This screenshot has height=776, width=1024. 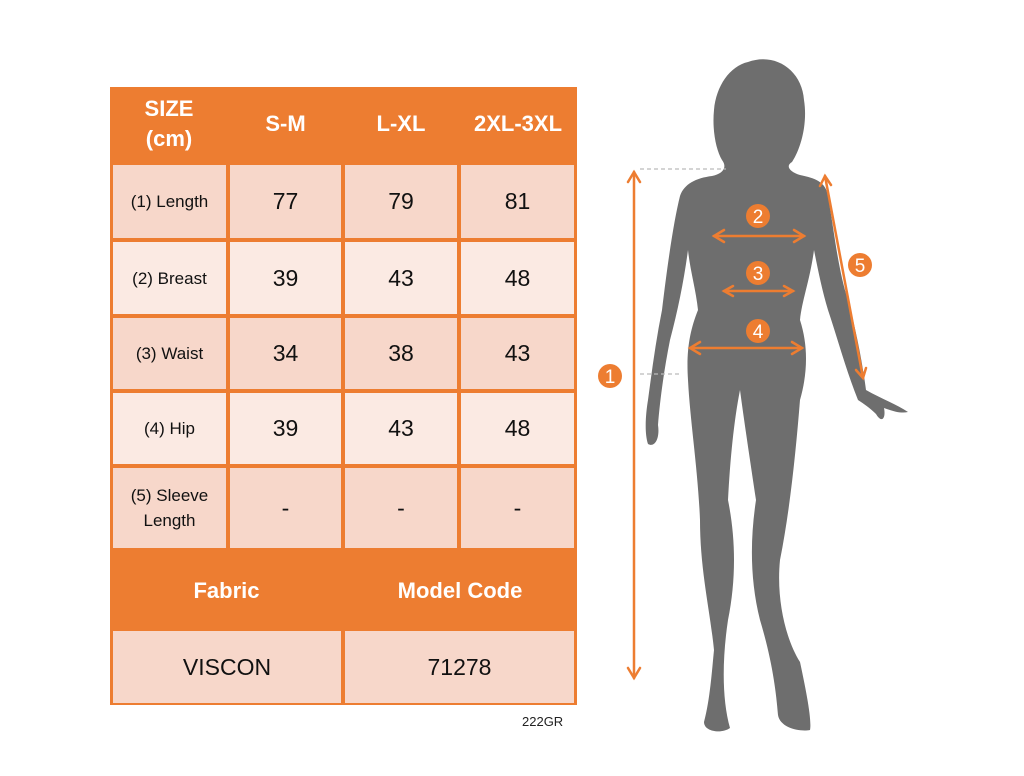 I want to click on model-code-header: Model Code, so click(x=460, y=590).